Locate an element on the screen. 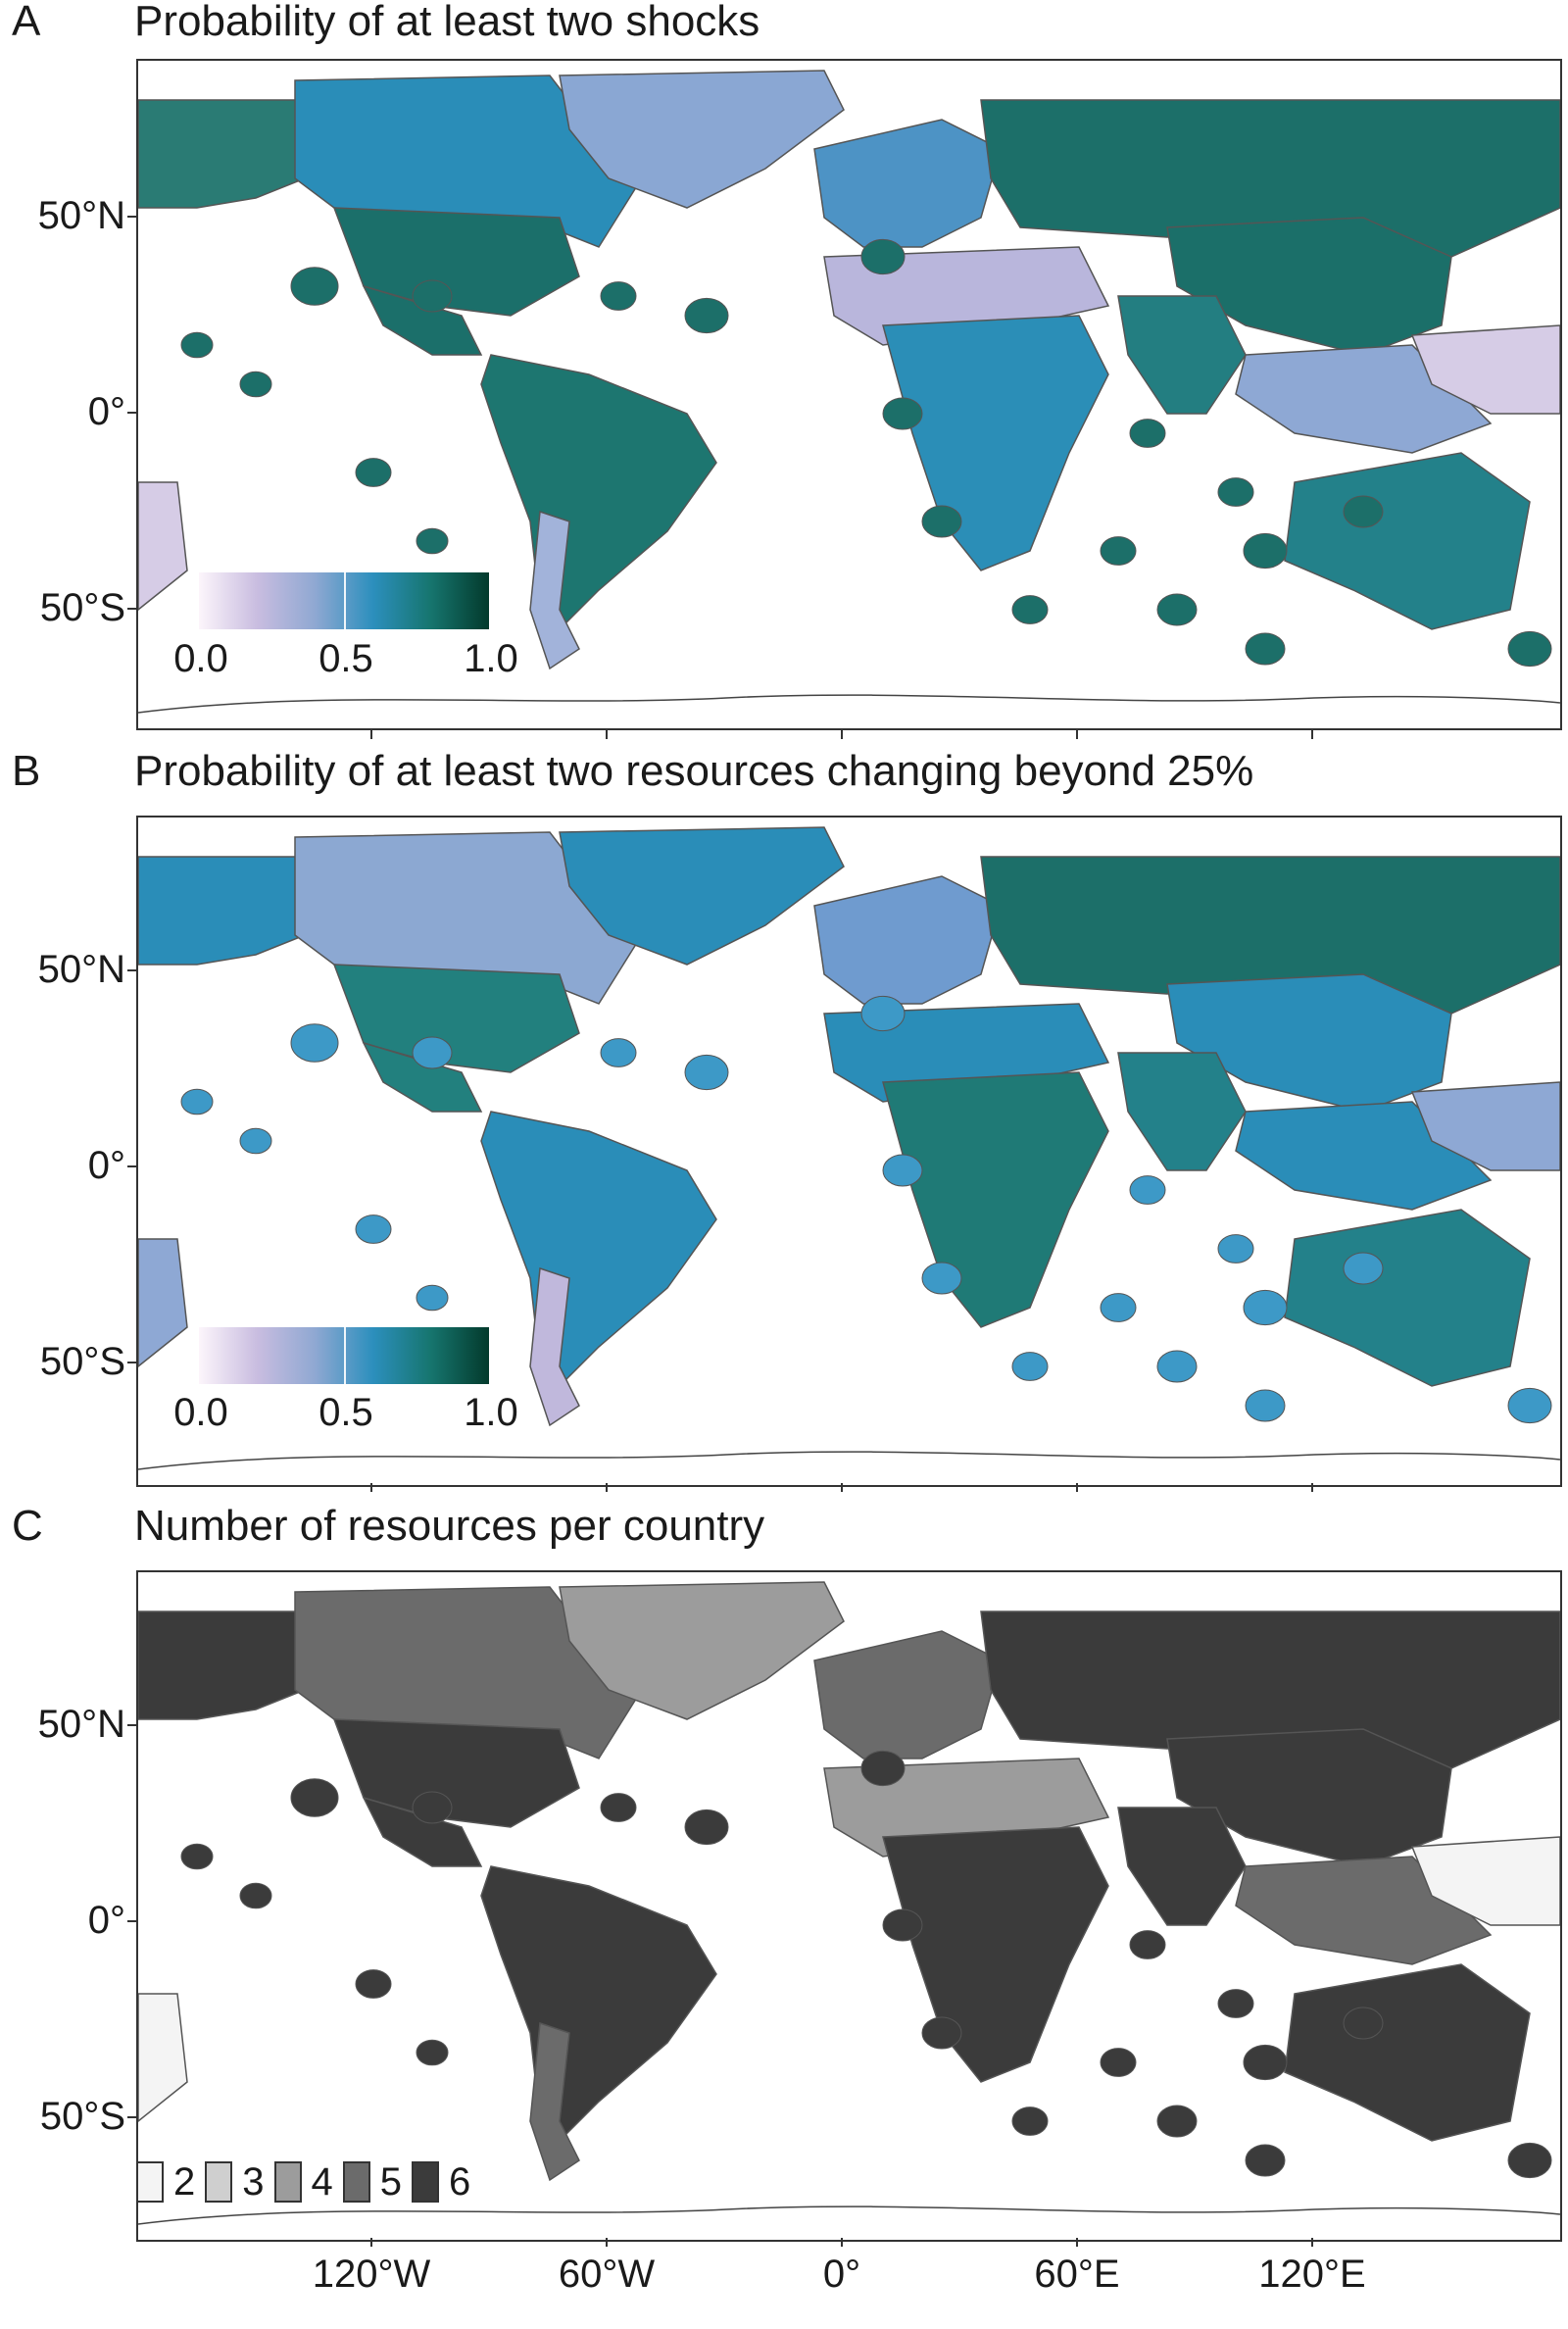 Image resolution: width=1568 pixels, height=2329 pixels. legend-label: 1.0 is located at coordinates (491, 1412).